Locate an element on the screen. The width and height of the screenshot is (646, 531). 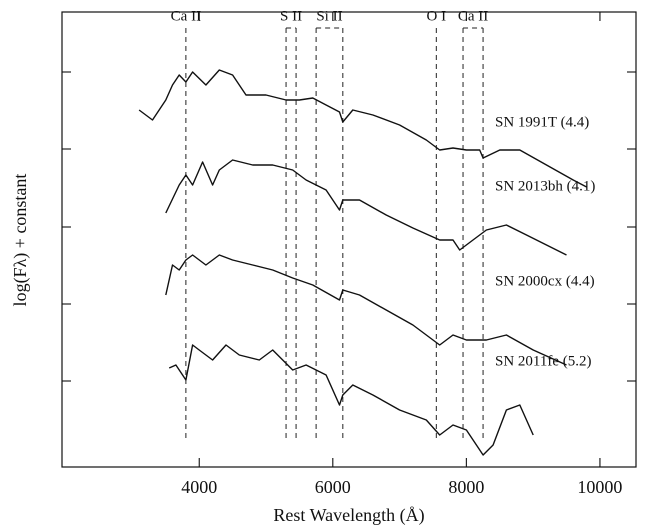
x-tick-label: 4000 is located at coordinates (199, 487).